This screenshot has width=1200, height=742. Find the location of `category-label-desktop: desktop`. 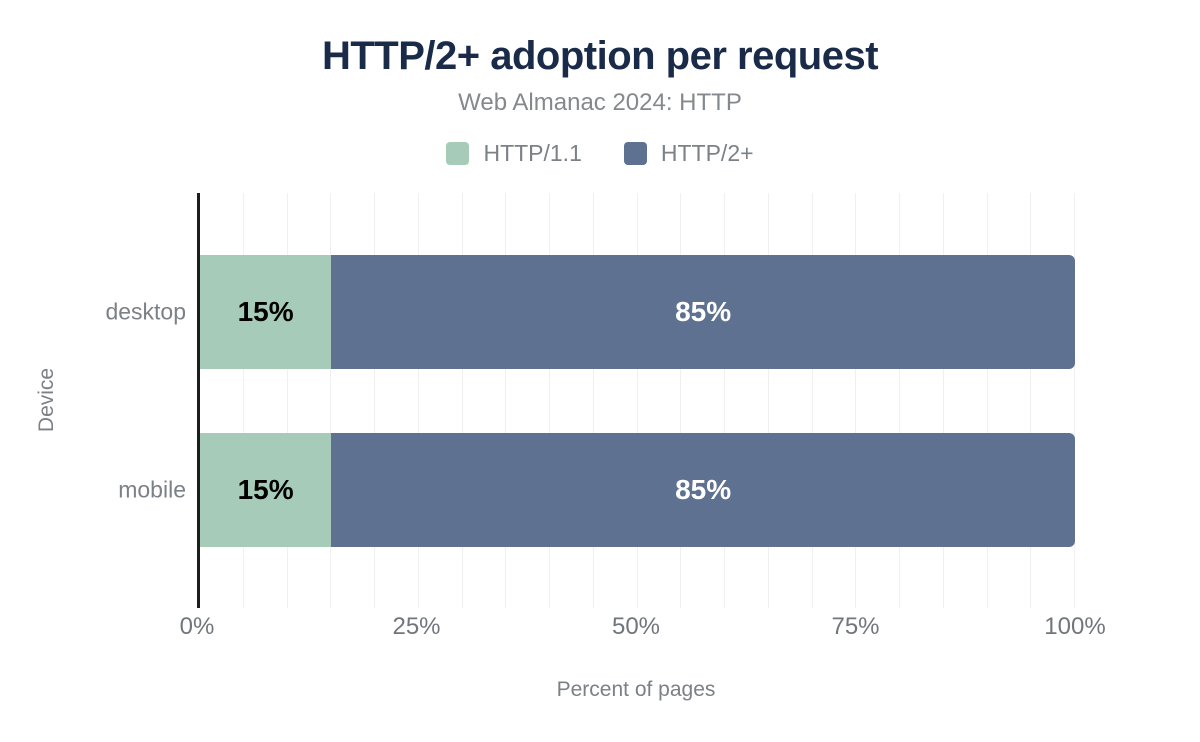

category-label-desktop: desktop is located at coordinates (145, 311).